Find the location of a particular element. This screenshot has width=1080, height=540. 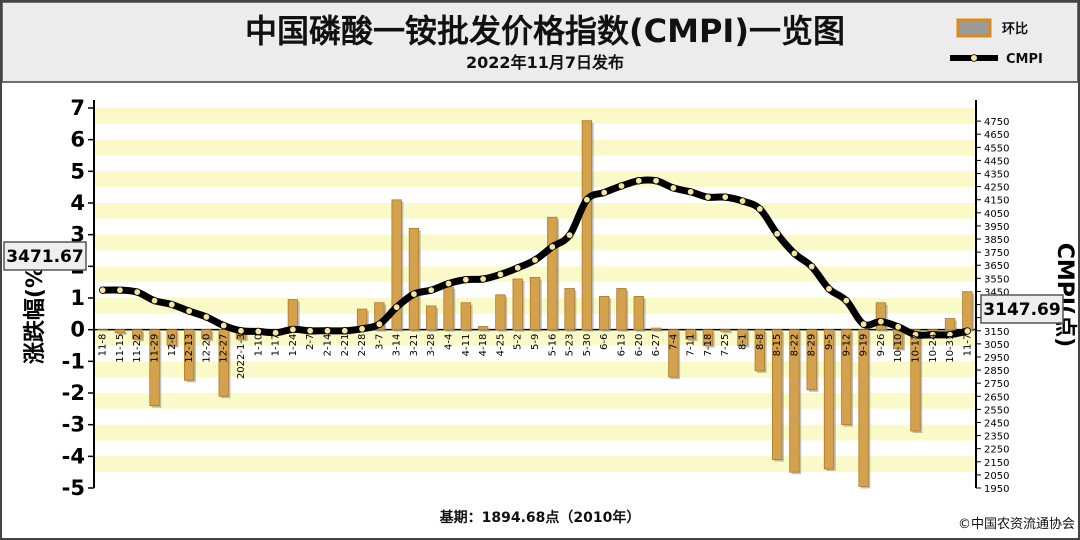

y2-tick-label: 3950 is located at coordinates (996, 227).